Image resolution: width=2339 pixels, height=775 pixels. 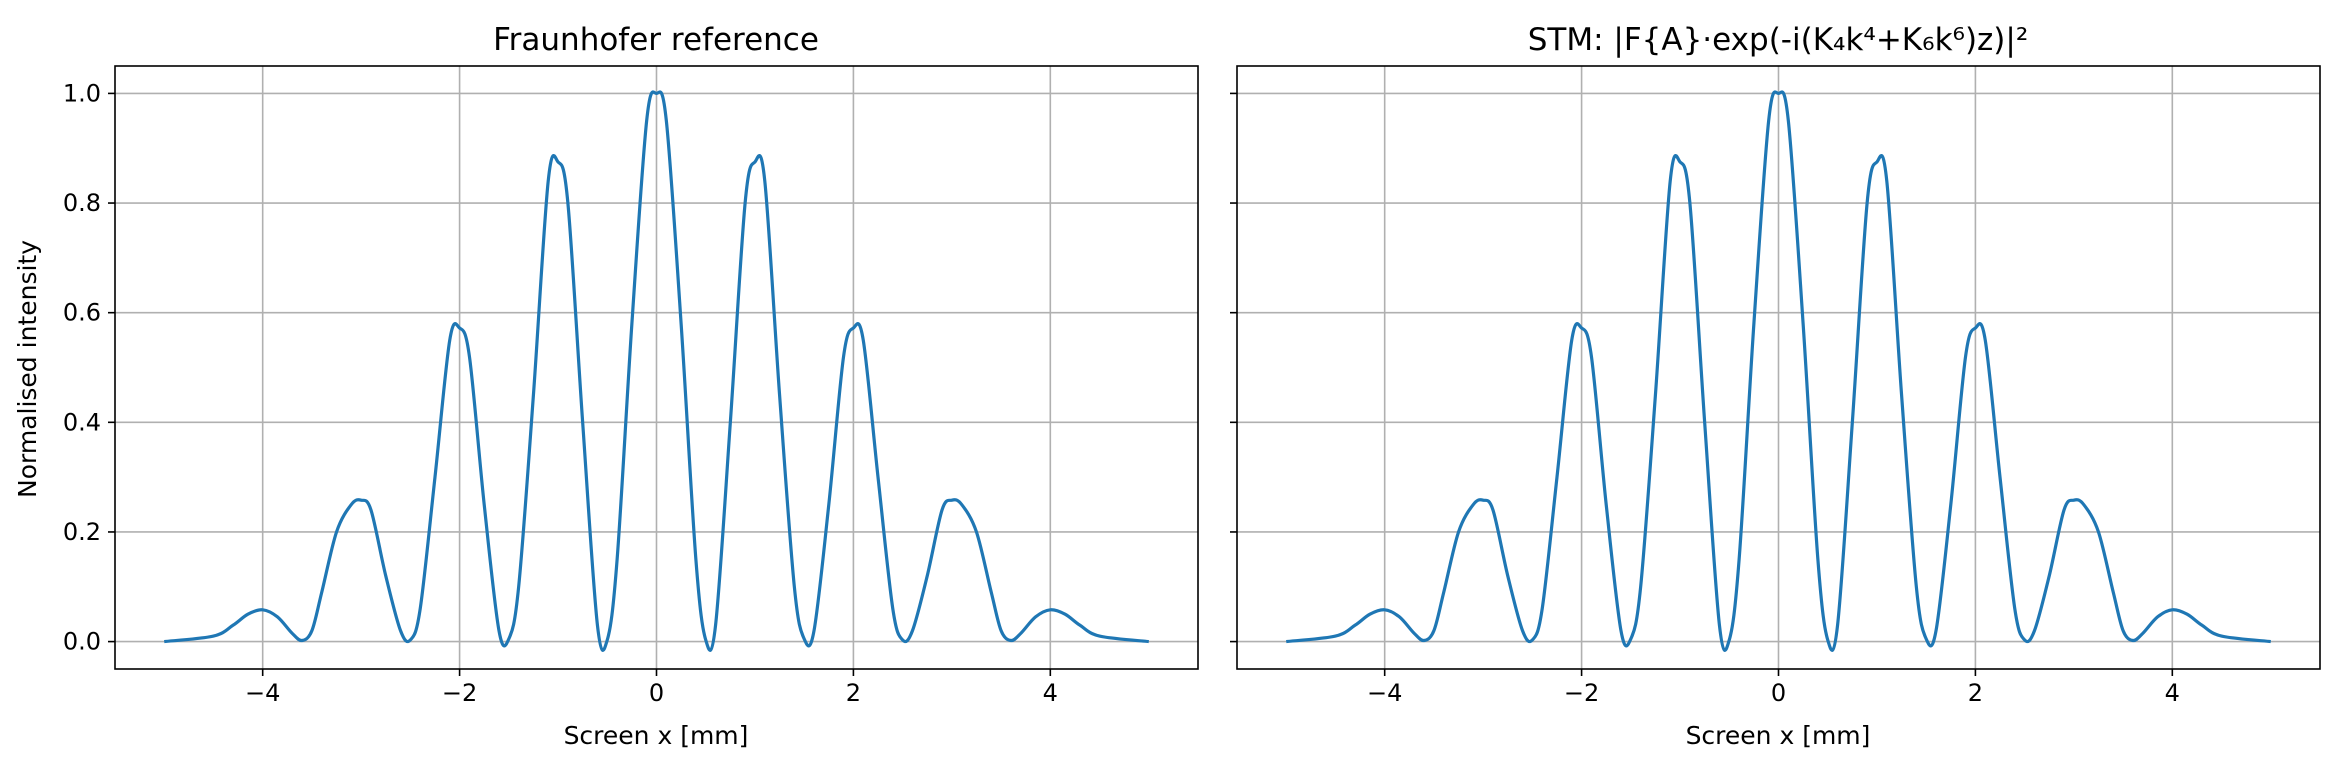 What do you see at coordinates (27, 369) in the screenshot?
I see `y-axis-label: Normalised intensity` at bounding box center [27, 369].